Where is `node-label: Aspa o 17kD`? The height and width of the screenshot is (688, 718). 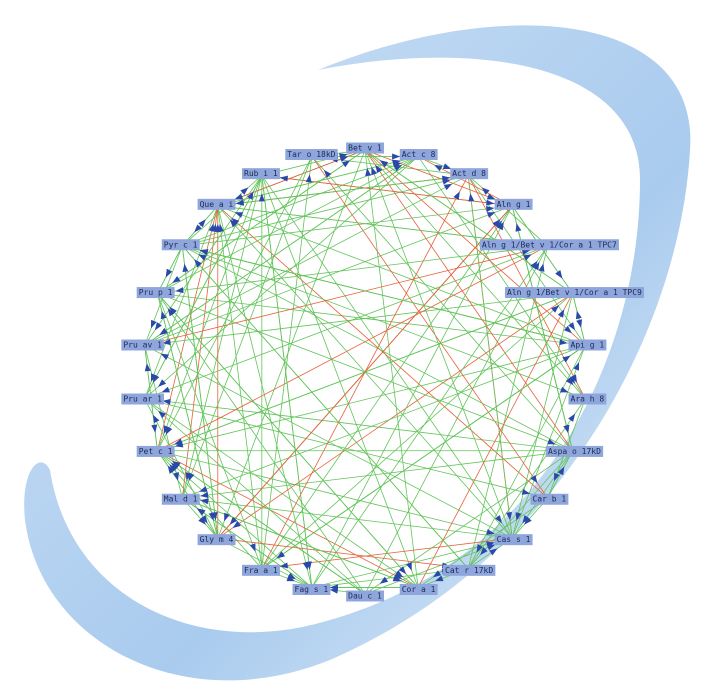
node-label: Aspa o 17kD is located at coordinates (574, 451).